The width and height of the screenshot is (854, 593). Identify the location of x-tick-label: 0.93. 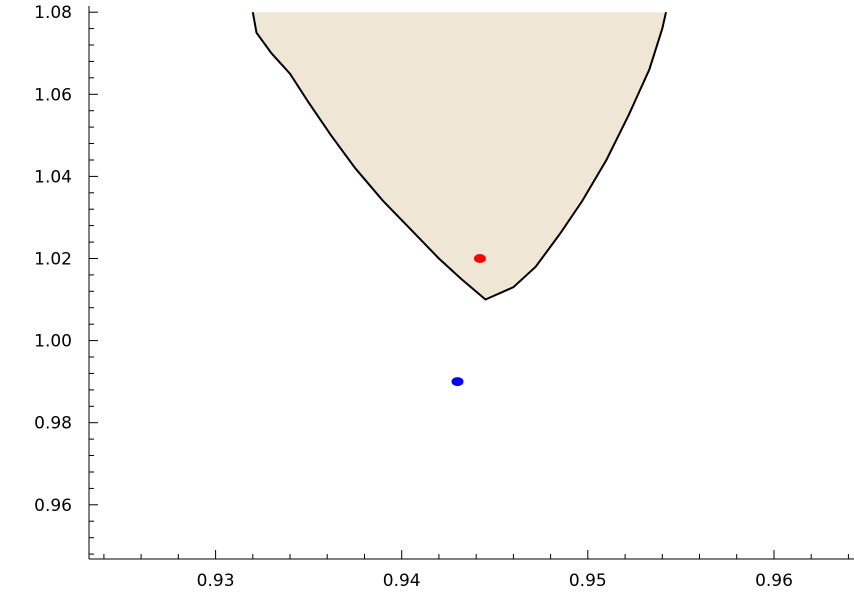
(216, 581).